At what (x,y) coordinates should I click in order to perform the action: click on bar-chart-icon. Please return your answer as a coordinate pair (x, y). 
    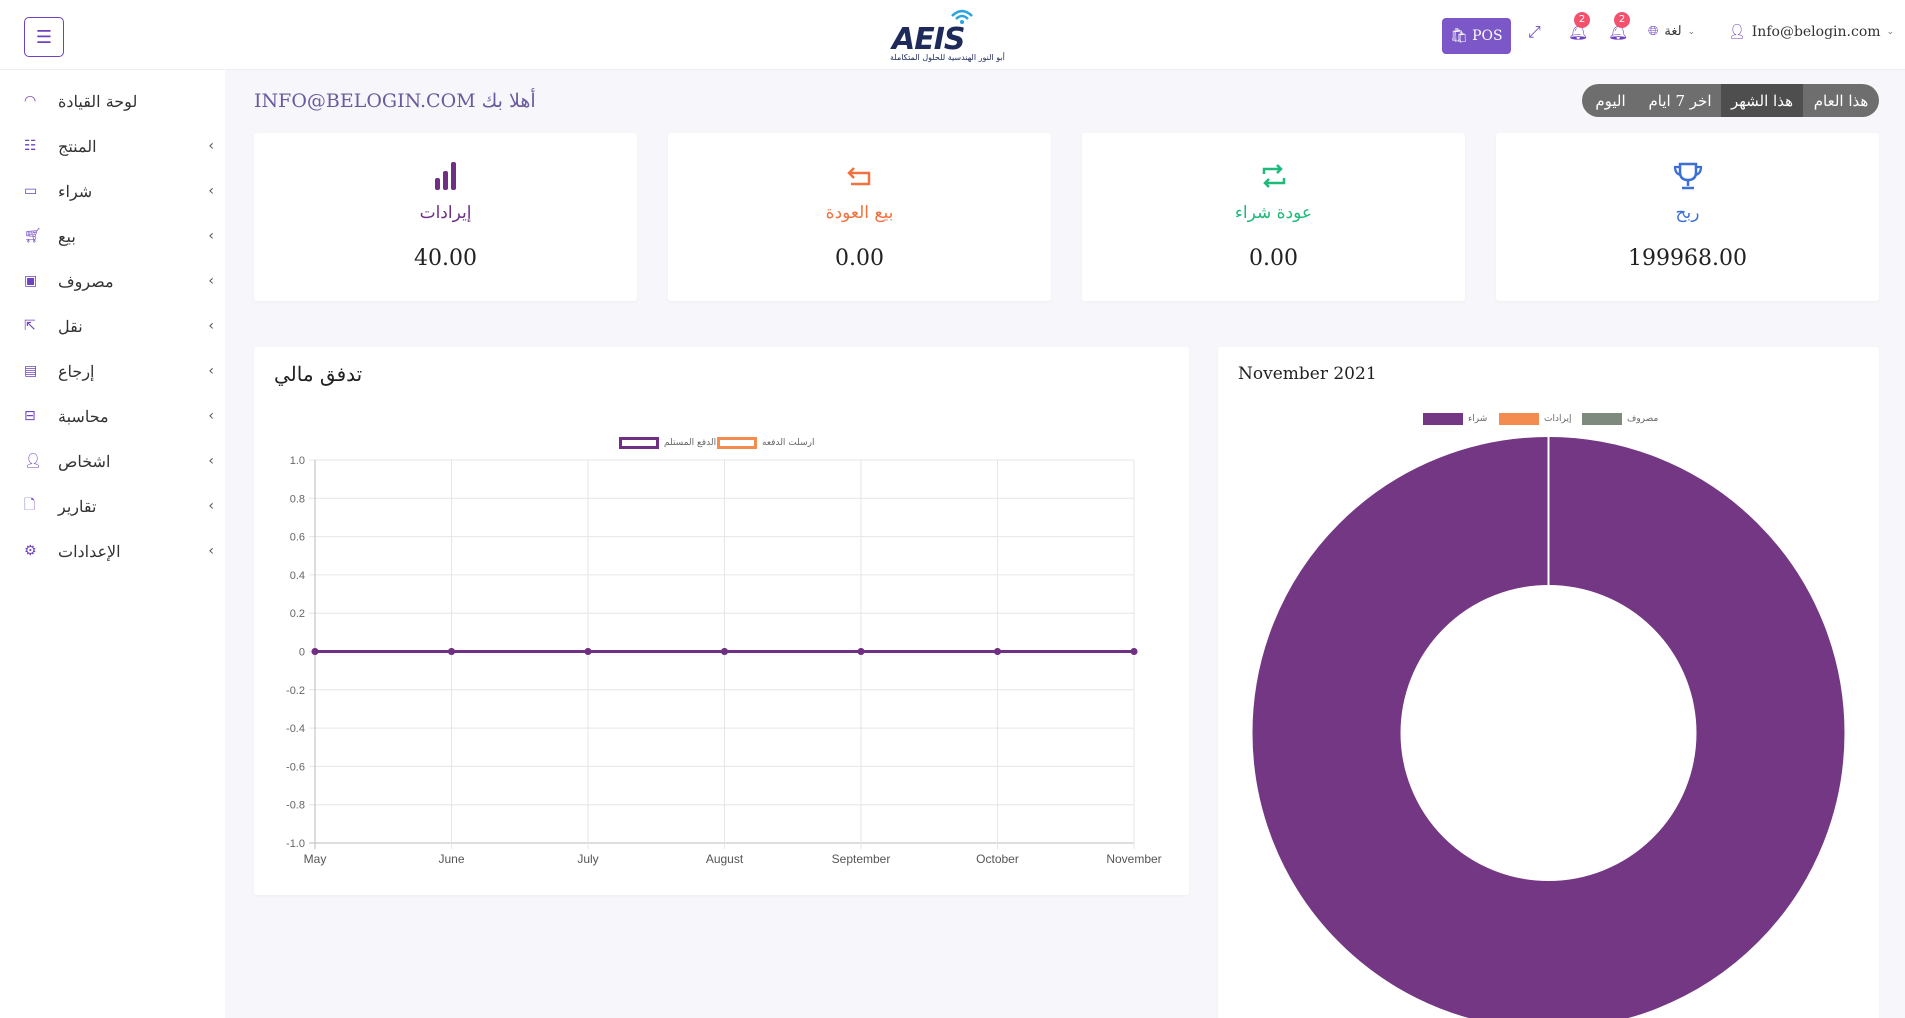
    Looking at the image, I should click on (445, 176).